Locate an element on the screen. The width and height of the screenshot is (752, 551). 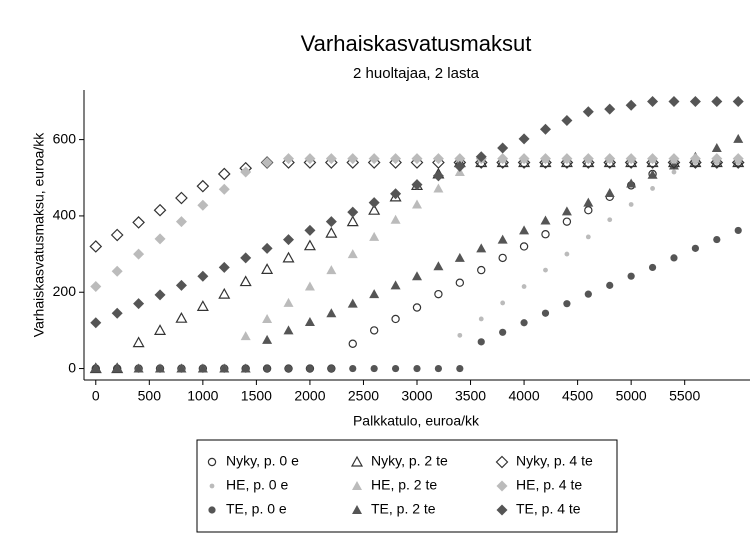
legend-label: TE, p. 4 te is located at coordinates (548, 509).